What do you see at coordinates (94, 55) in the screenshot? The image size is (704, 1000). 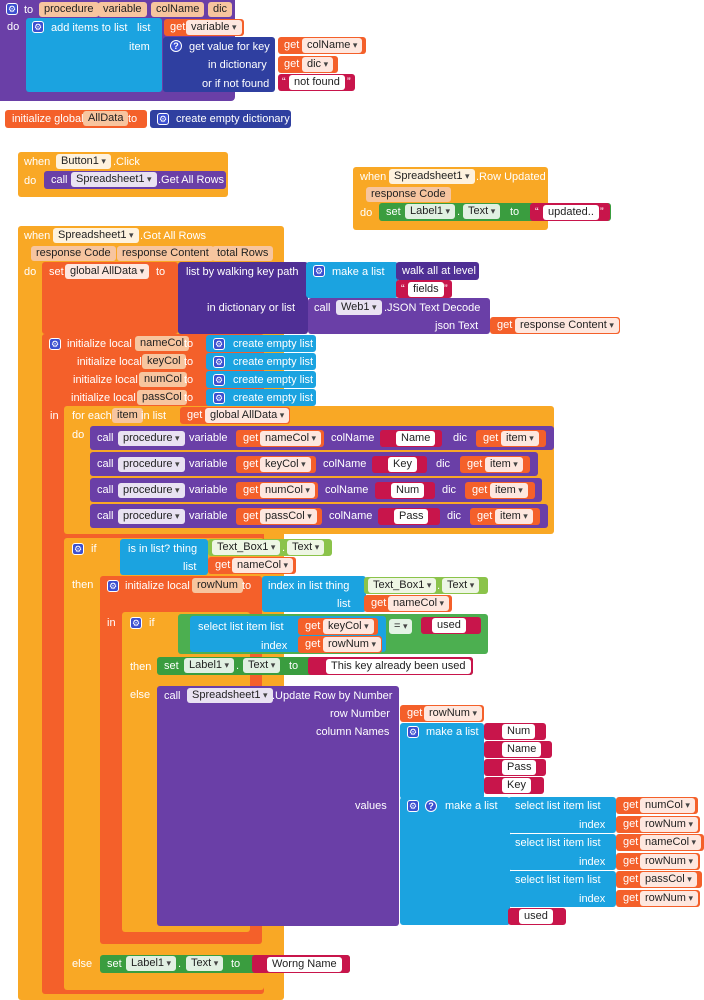 I see `add-items-to-list-block` at bounding box center [94, 55].